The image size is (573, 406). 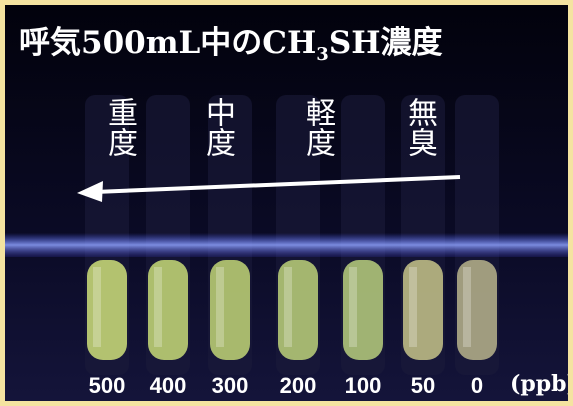 I want to click on glow-band, so click(x=286, y=245).